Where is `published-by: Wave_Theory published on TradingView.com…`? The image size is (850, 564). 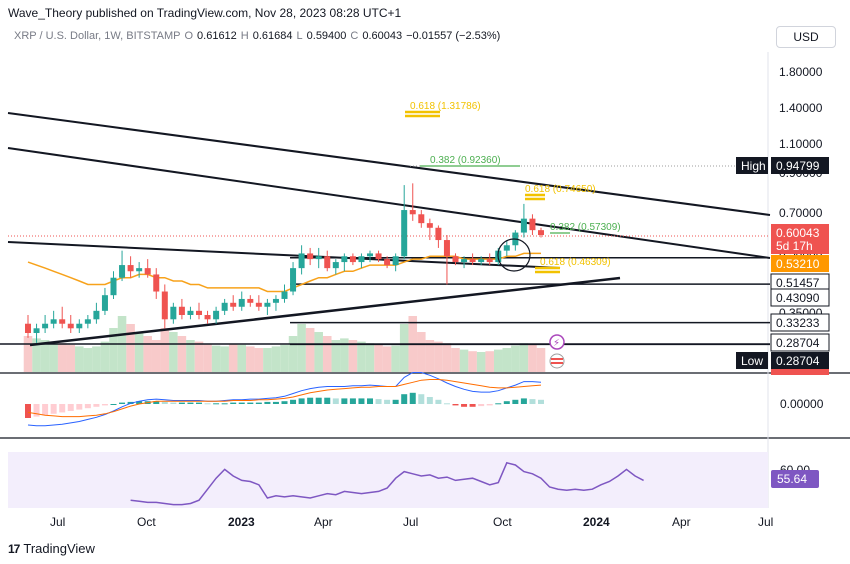 published-by: Wave_Theory published on TradingView.com… is located at coordinates (205, 13).